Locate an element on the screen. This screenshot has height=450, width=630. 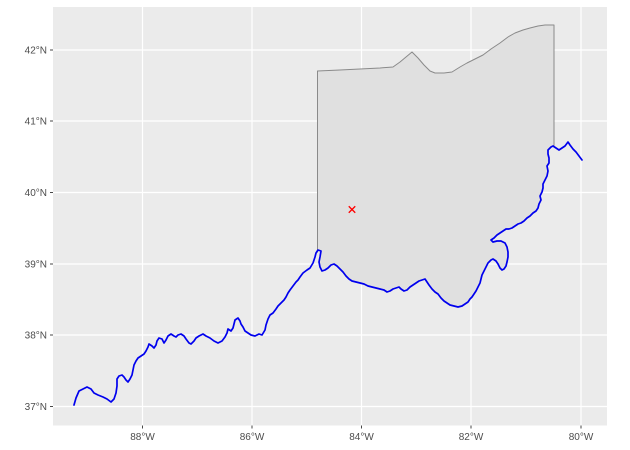
red-x-marker is located at coordinates (352, 209).